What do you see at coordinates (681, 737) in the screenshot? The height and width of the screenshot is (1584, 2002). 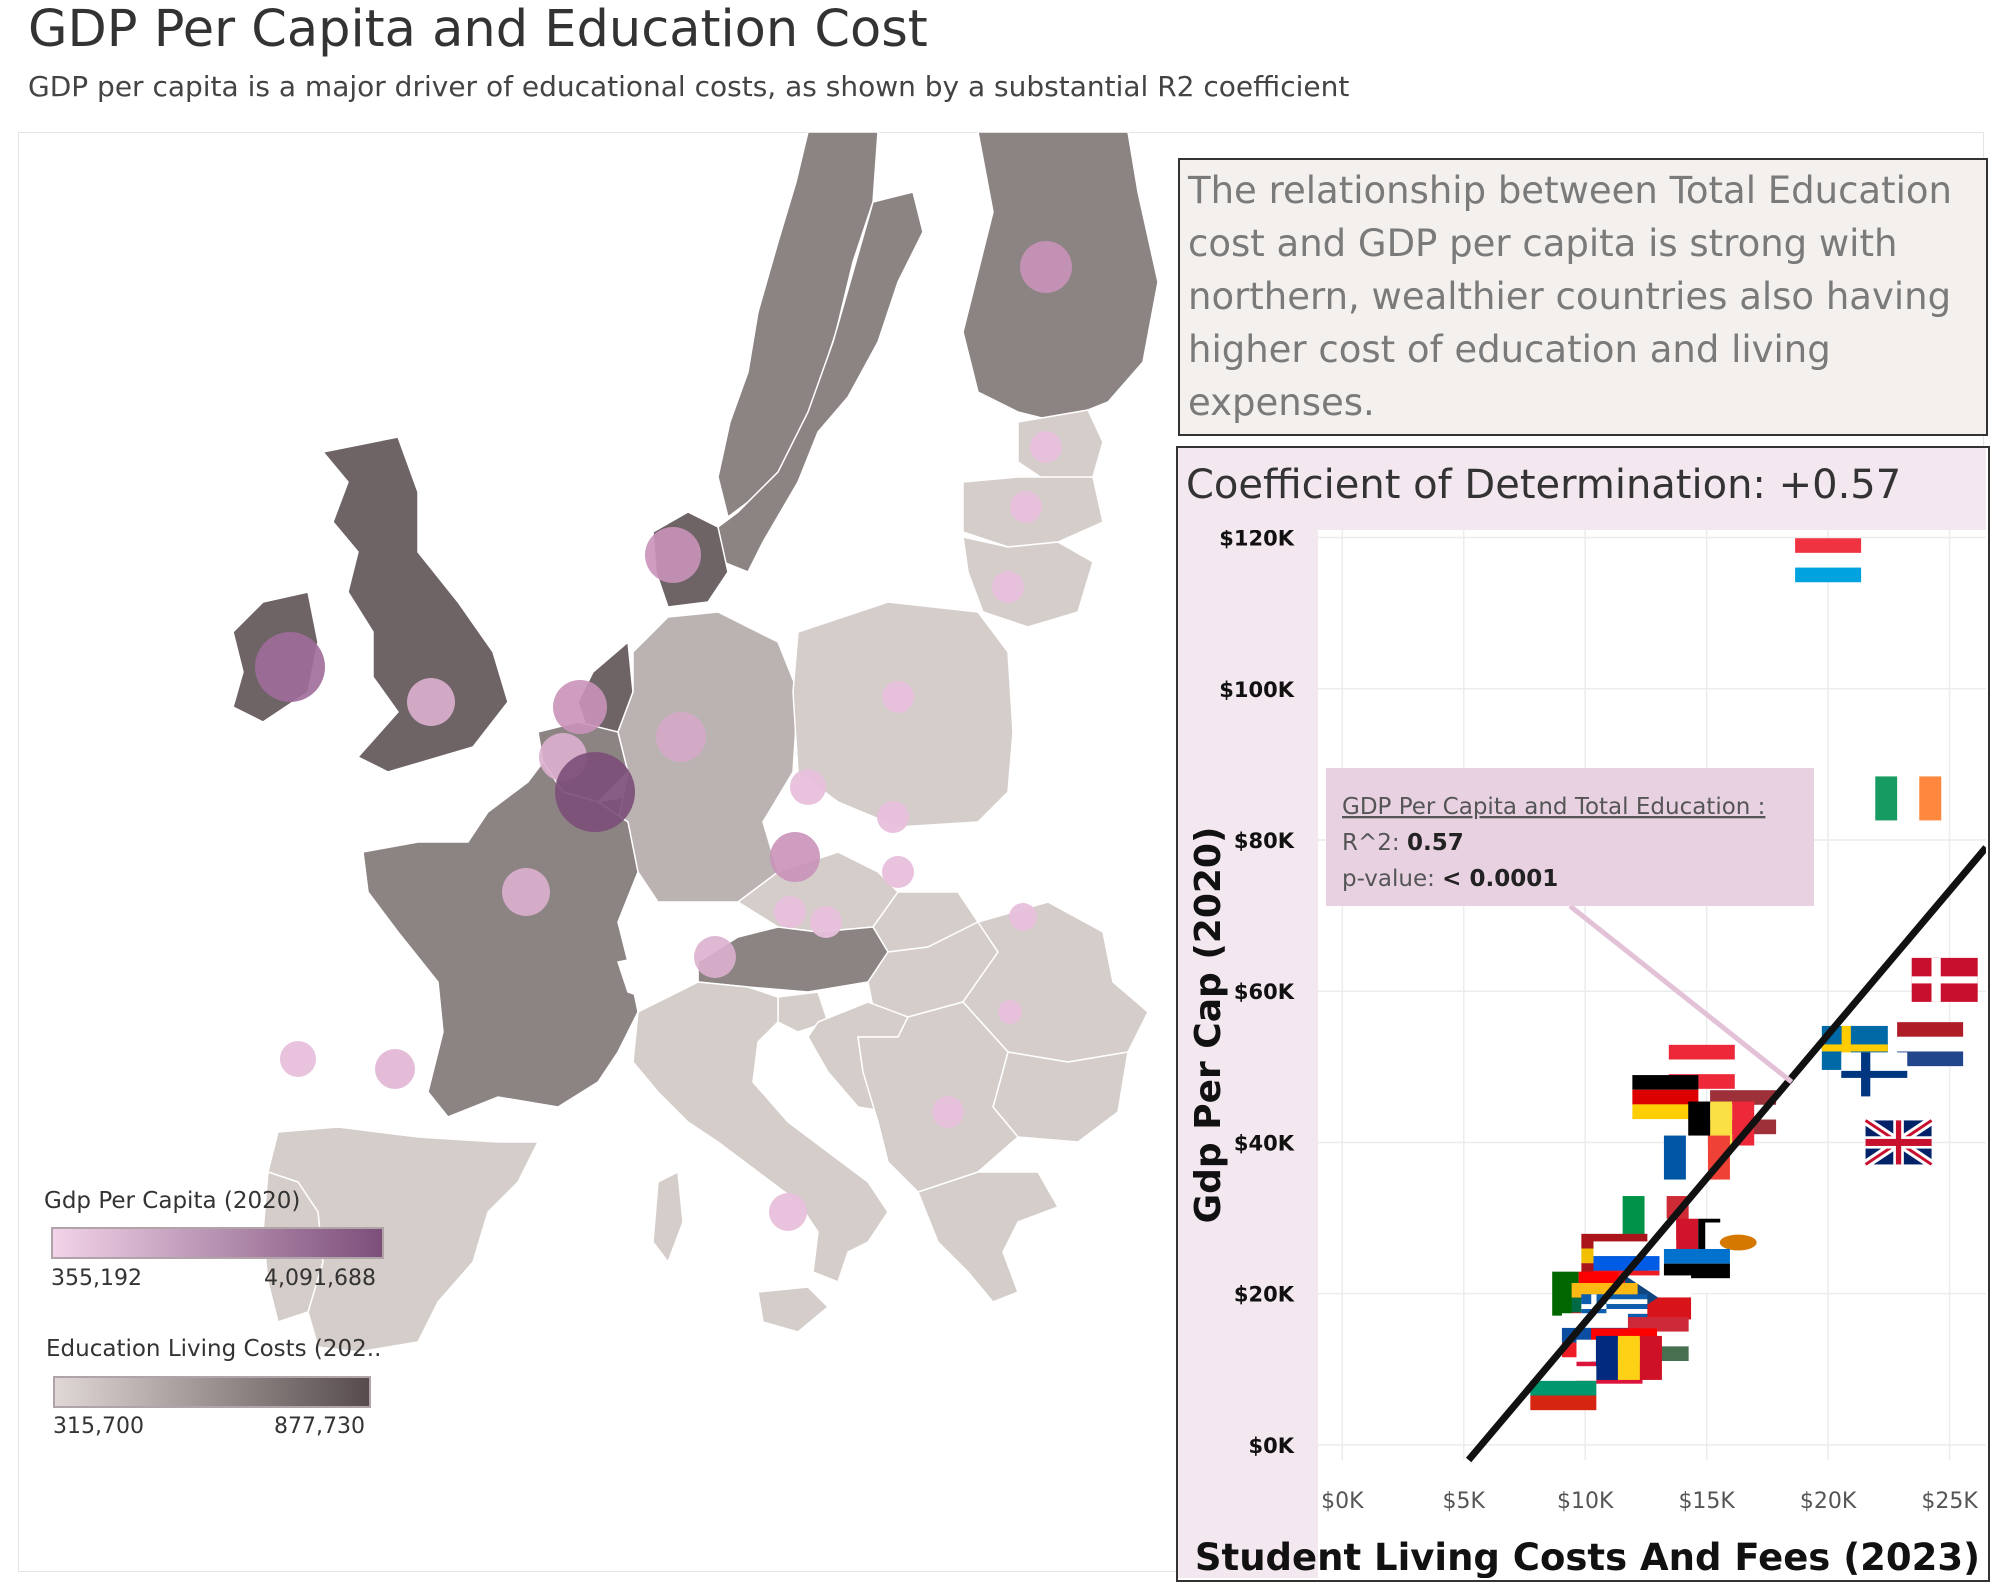 I see `bubble-germany` at bounding box center [681, 737].